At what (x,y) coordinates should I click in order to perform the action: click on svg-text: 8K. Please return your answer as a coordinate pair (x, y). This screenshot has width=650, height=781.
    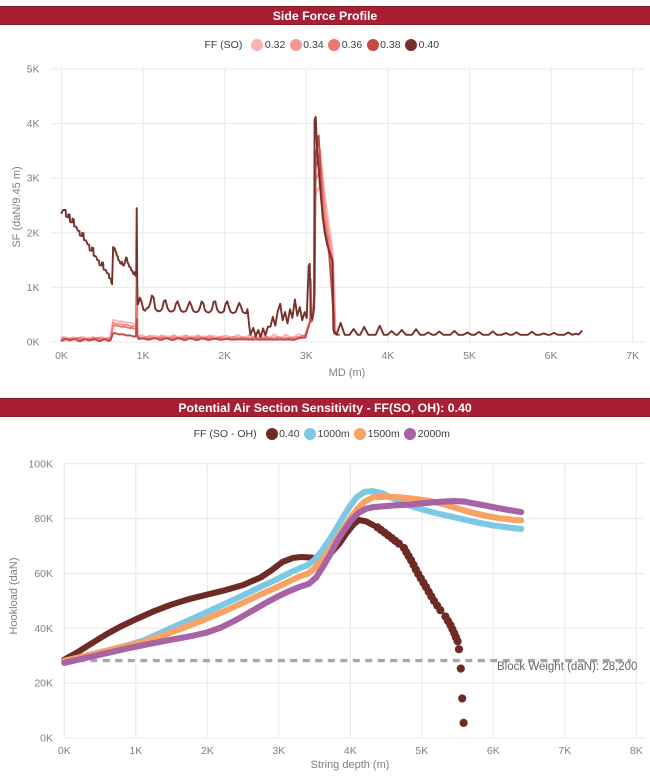
    Looking at the image, I should click on (636, 751).